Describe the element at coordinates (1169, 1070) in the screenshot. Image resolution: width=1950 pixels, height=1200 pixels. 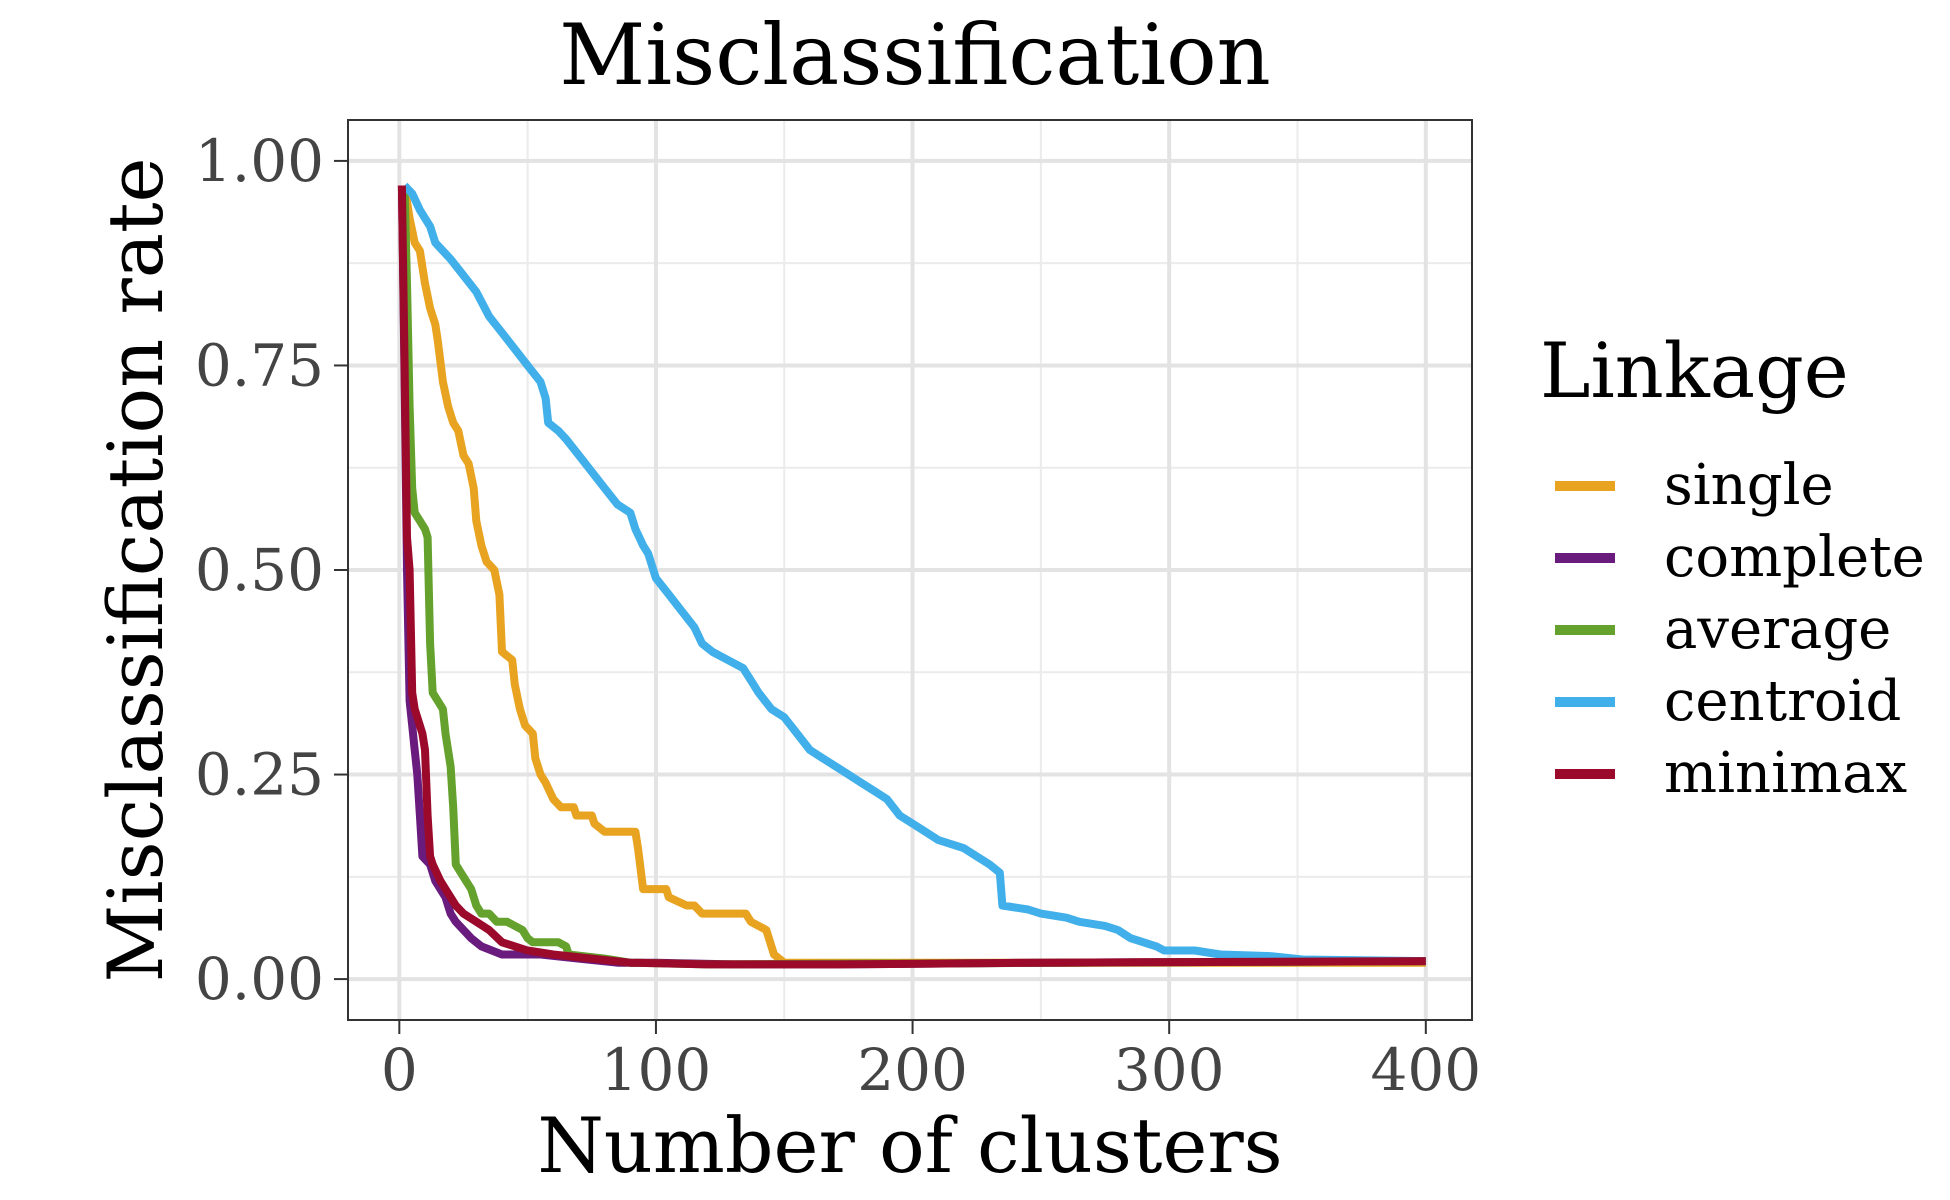
I see `x-tick-label: 300` at that location.